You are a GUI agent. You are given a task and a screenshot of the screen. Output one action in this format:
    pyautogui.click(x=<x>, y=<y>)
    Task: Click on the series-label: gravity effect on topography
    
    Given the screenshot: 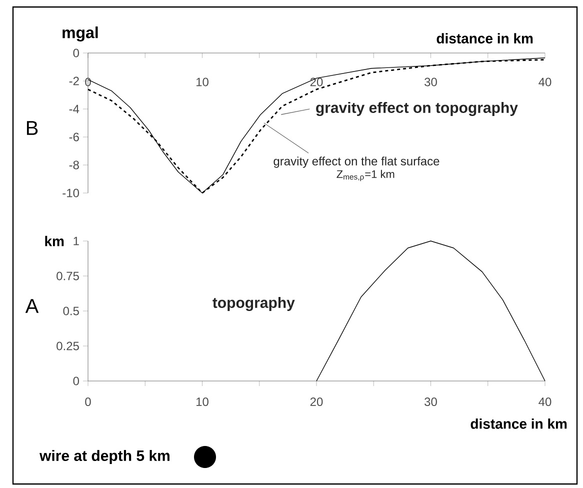 What is the action you would take?
    pyautogui.click(x=417, y=109)
    